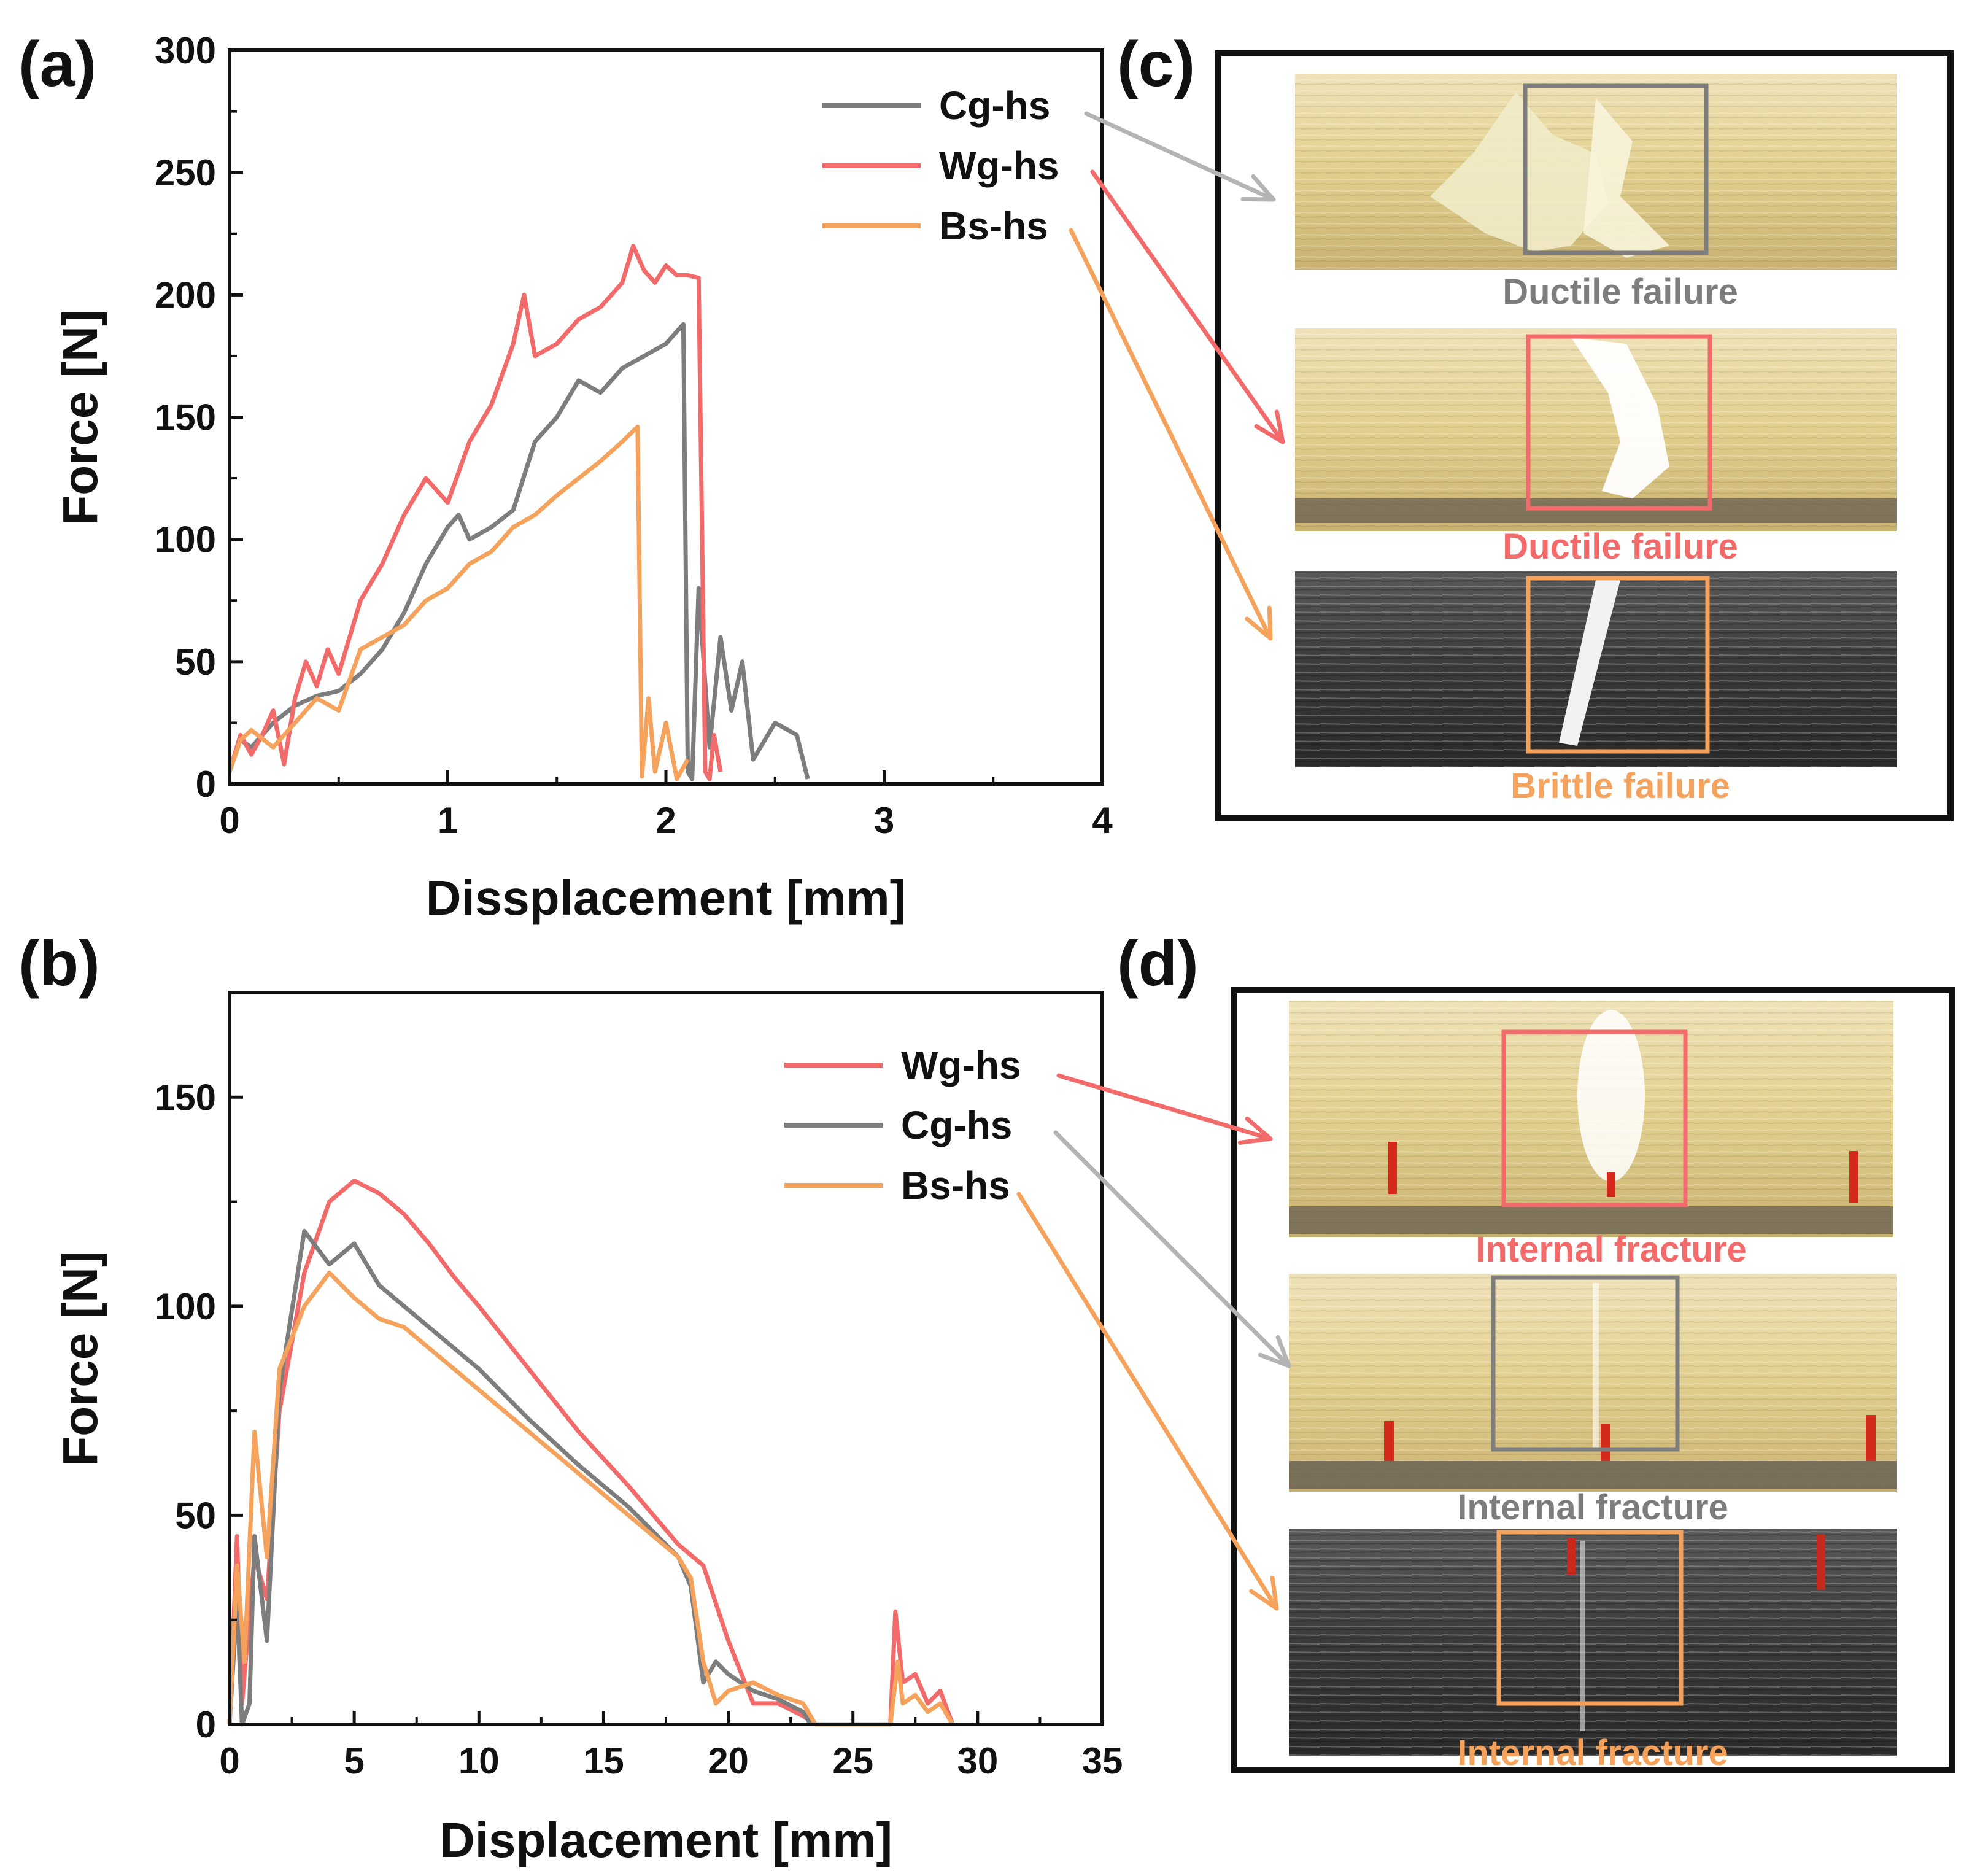  Describe the element at coordinates (59, 963) in the screenshot. I see `panel-label-b: (b)` at that location.